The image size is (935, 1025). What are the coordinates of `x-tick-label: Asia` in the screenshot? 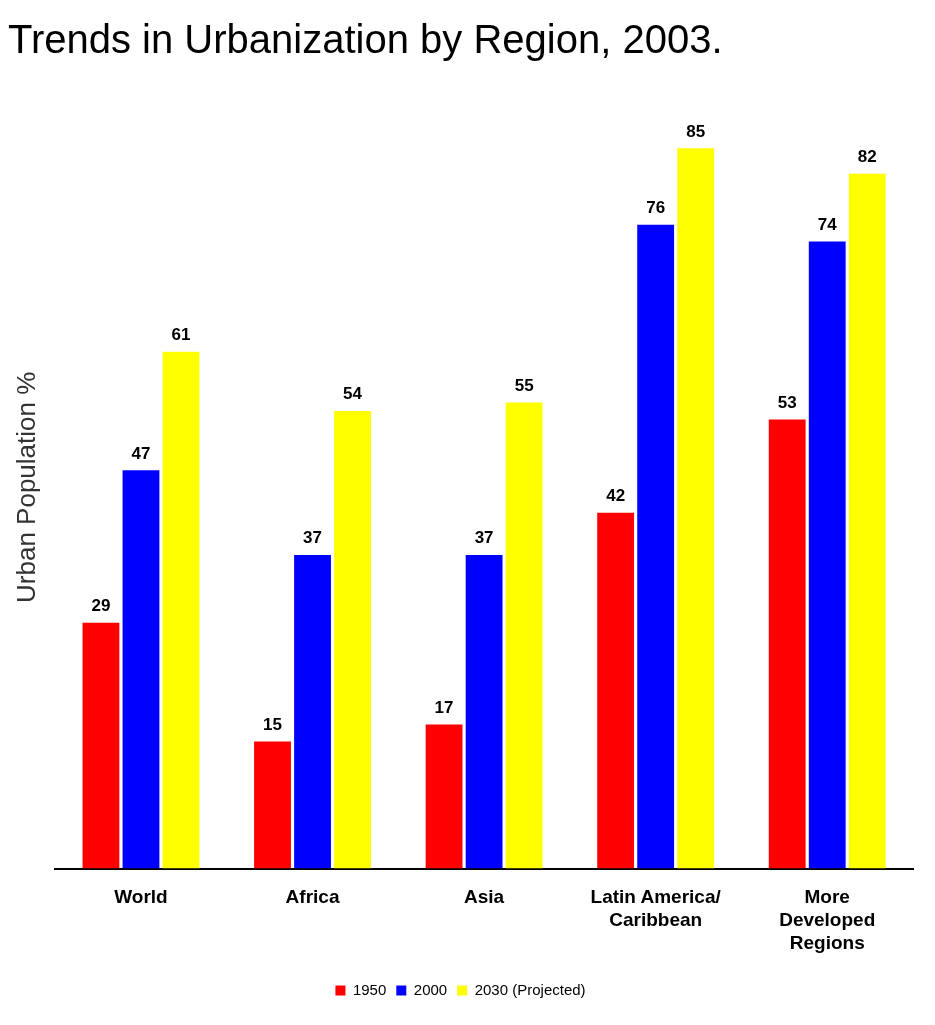 It's located at (484, 897).